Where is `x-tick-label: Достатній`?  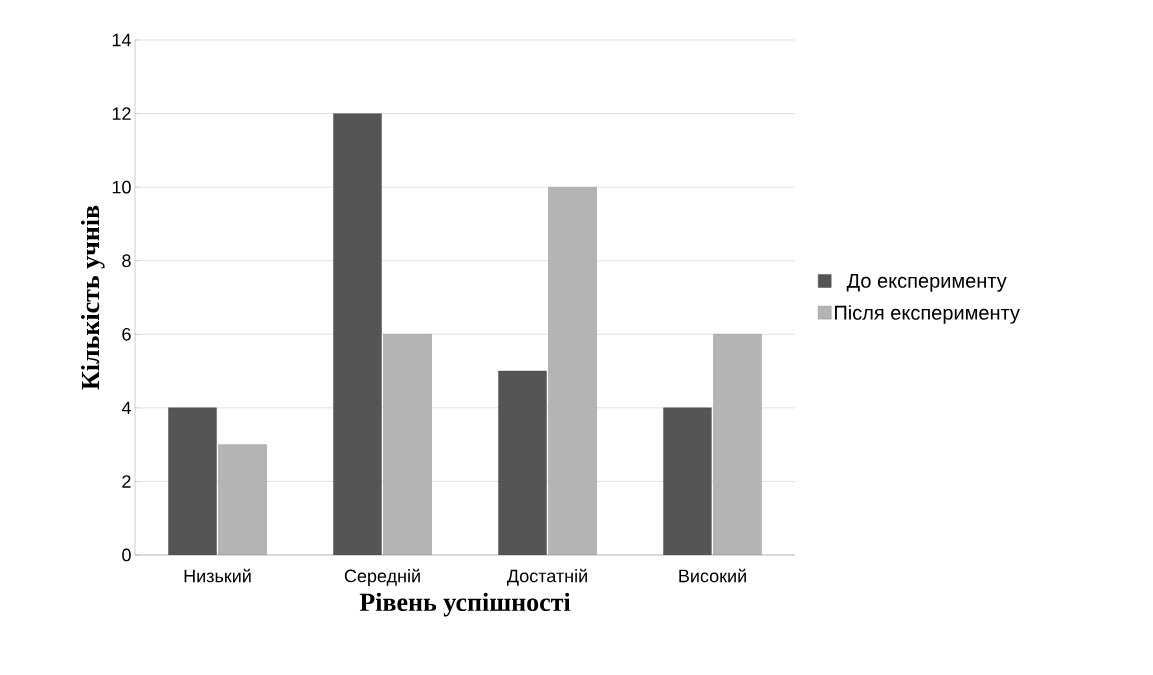
x-tick-label: Достатній is located at coordinates (546, 577).